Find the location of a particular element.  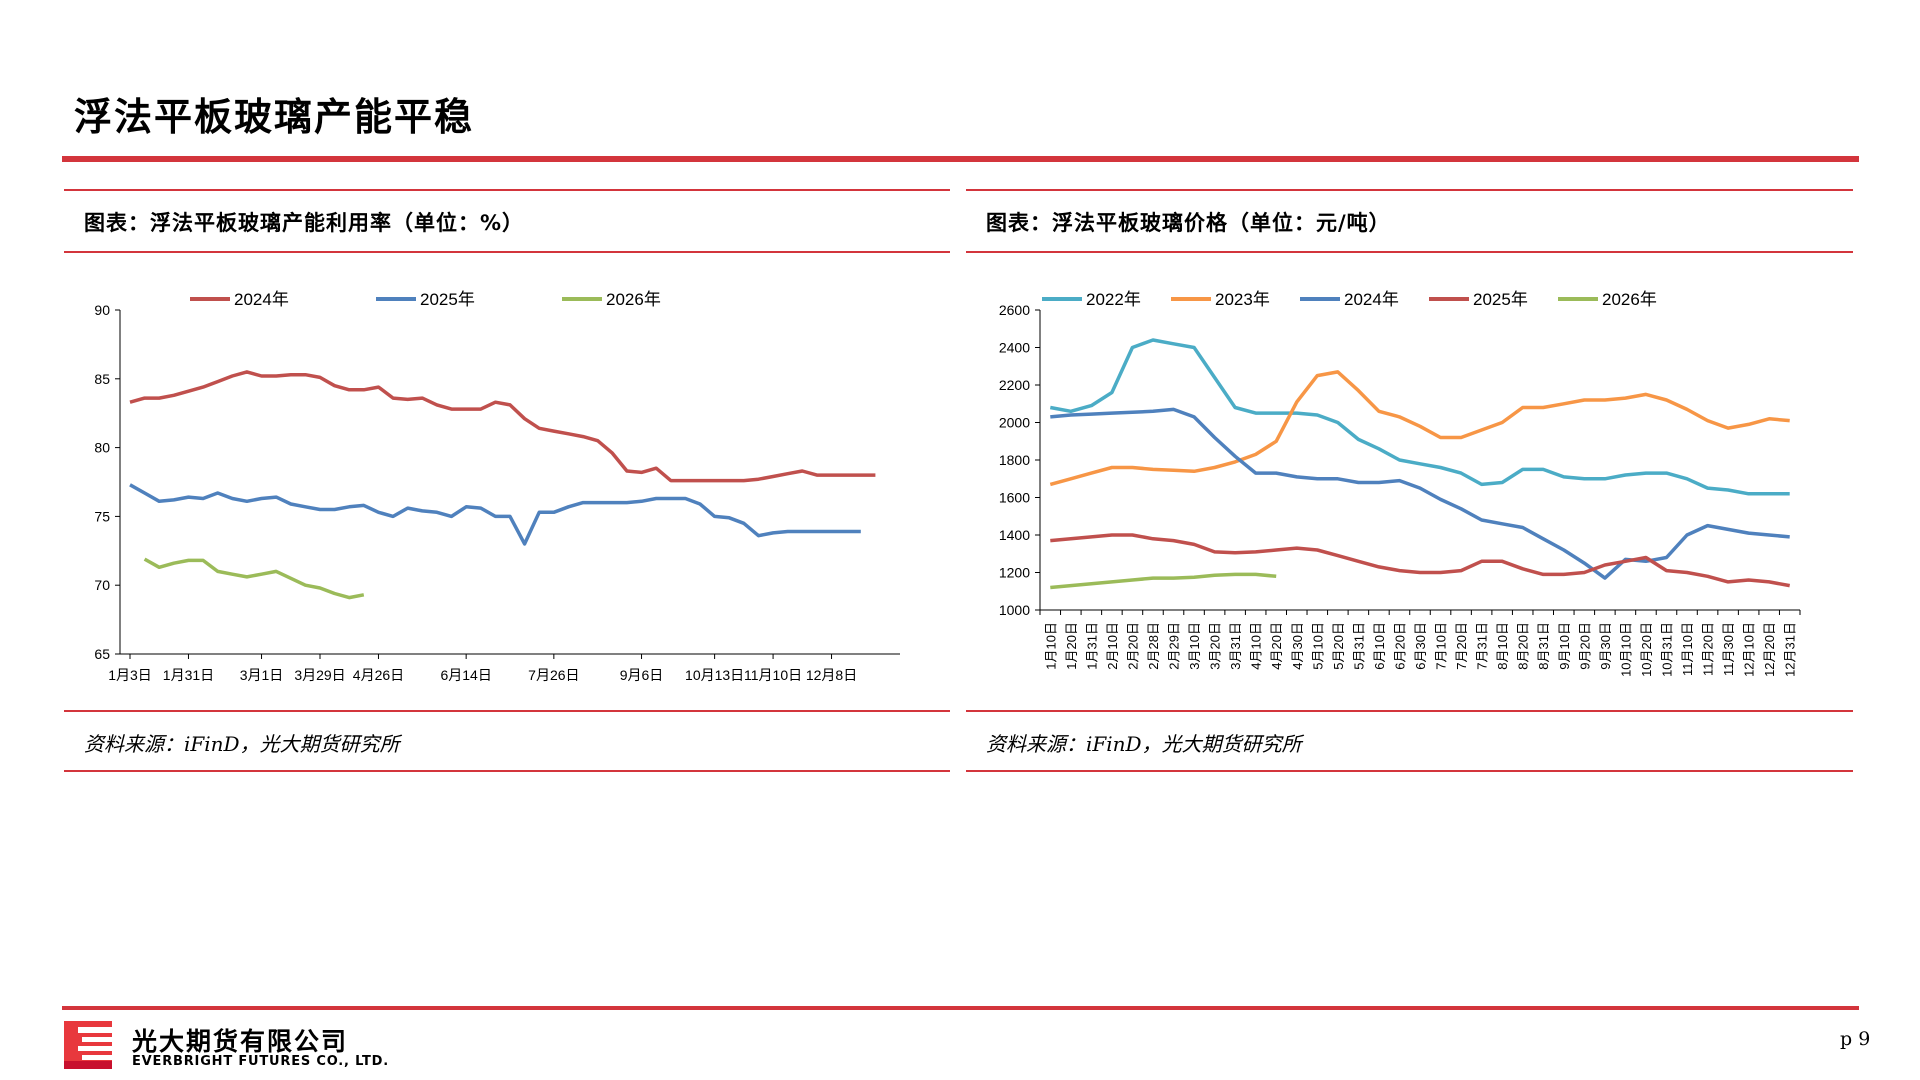

page-number: p 9 is located at coordinates (1855, 1039).